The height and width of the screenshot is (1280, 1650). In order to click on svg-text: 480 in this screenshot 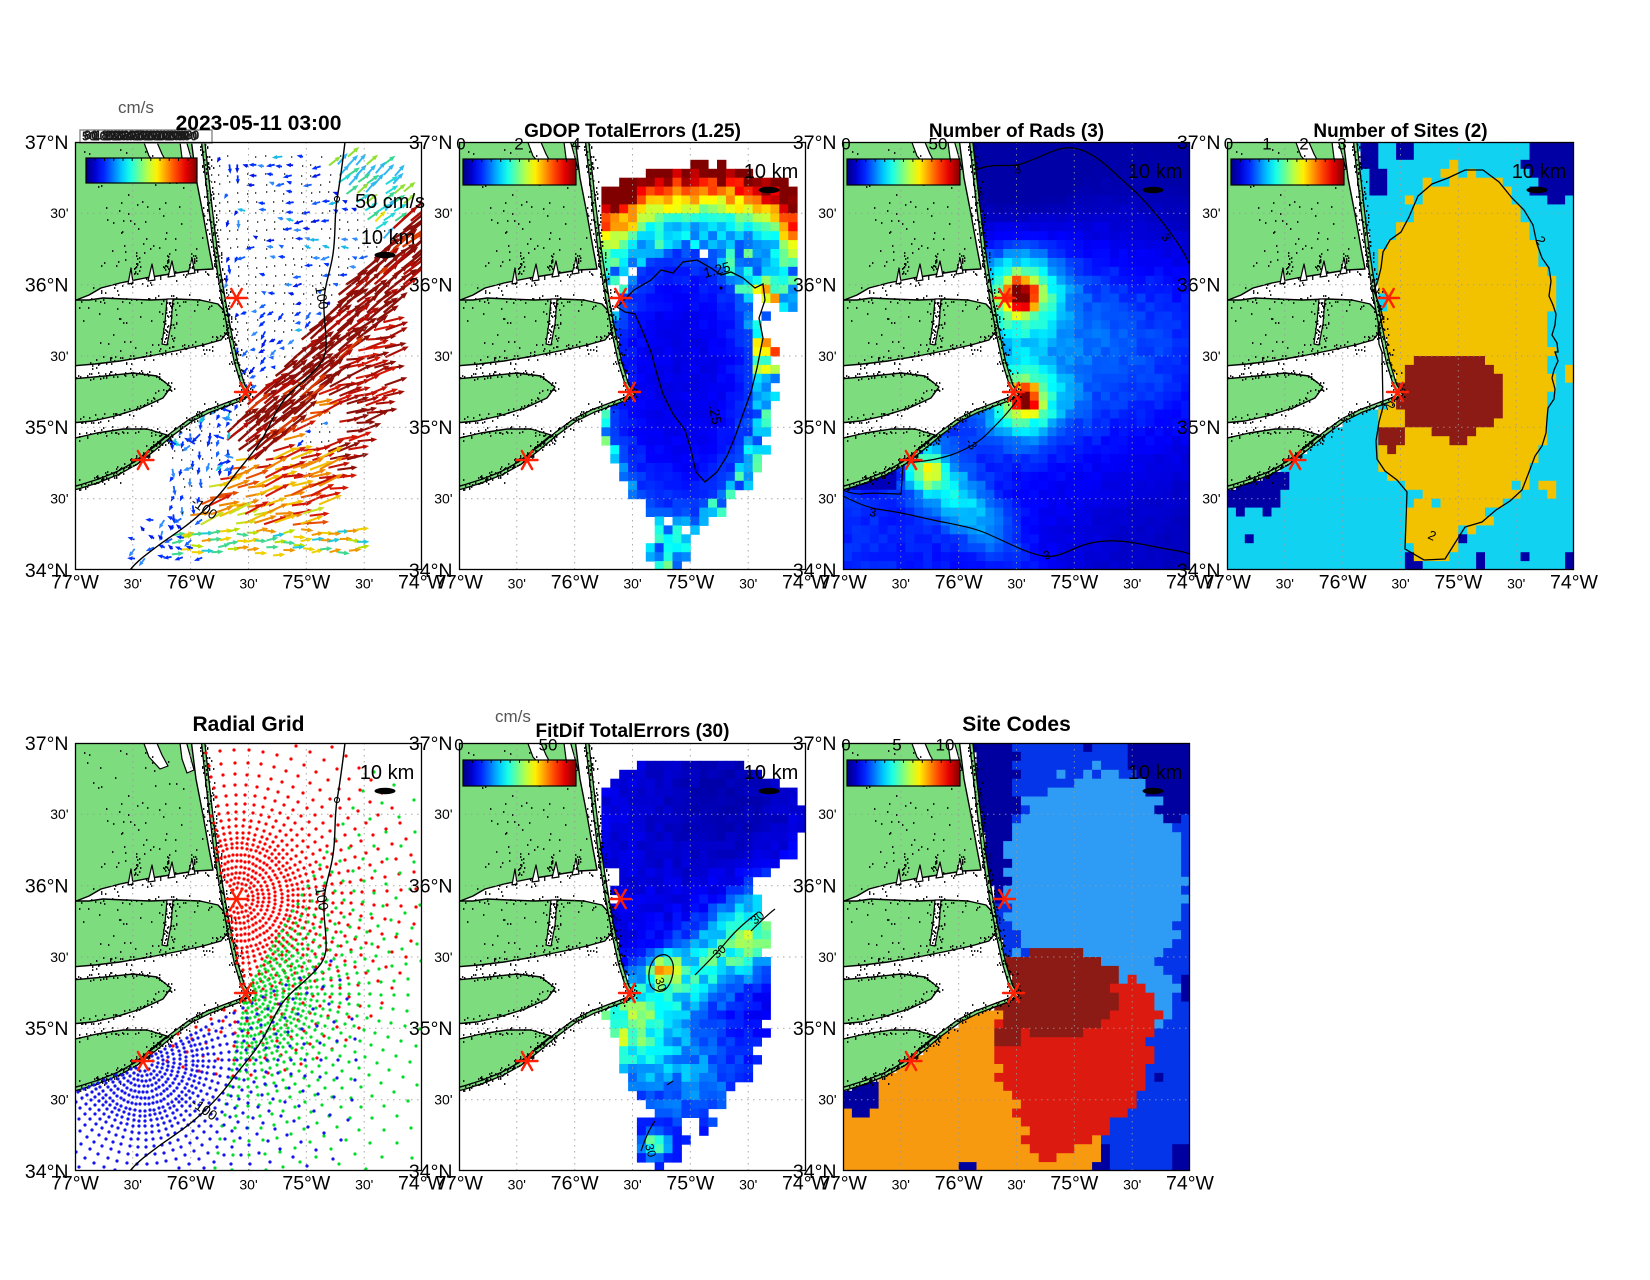, I will do `click(136, 136)`.